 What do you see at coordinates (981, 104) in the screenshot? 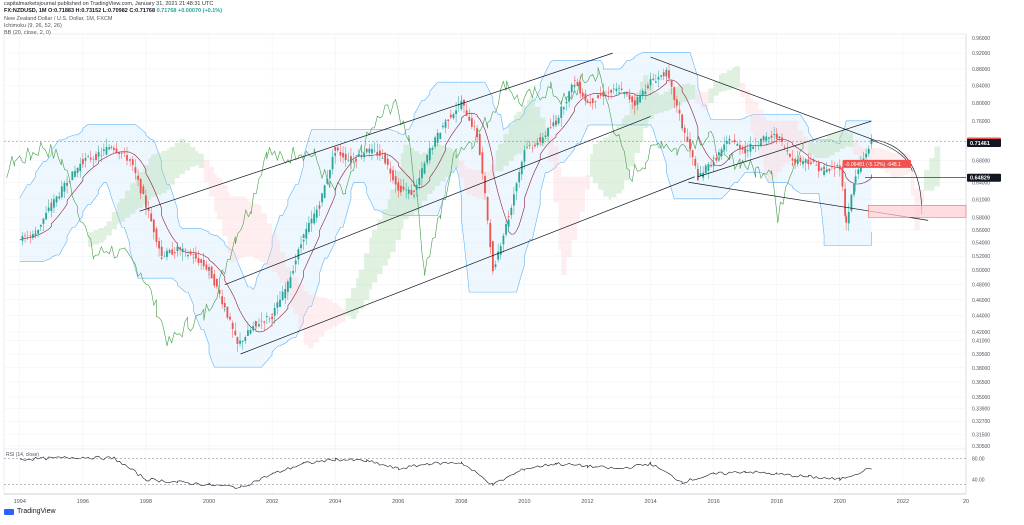
I see `y-tick-label: 0.80000` at bounding box center [981, 104].